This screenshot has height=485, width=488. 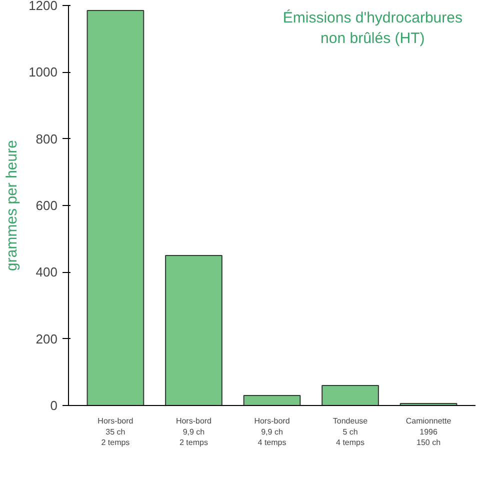 What do you see at coordinates (350, 432) in the screenshot?
I see `x-tick-label: Tondeuse 5 ch 4 temps` at bounding box center [350, 432].